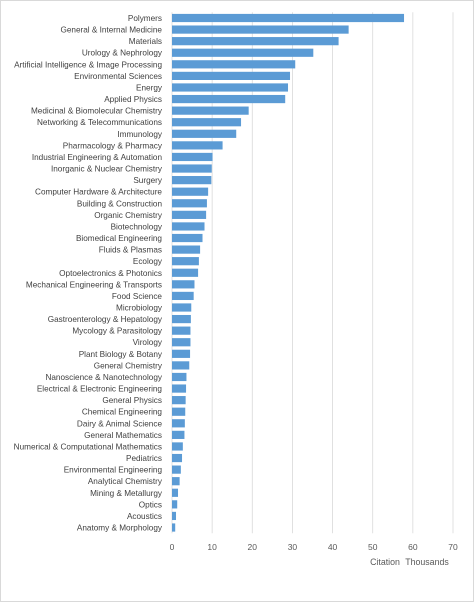 The image size is (474, 603). What do you see at coordinates (97, 157) in the screenshot?
I see `category-label: Industrial Engineering & Automation` at bounding box center [97, 157].